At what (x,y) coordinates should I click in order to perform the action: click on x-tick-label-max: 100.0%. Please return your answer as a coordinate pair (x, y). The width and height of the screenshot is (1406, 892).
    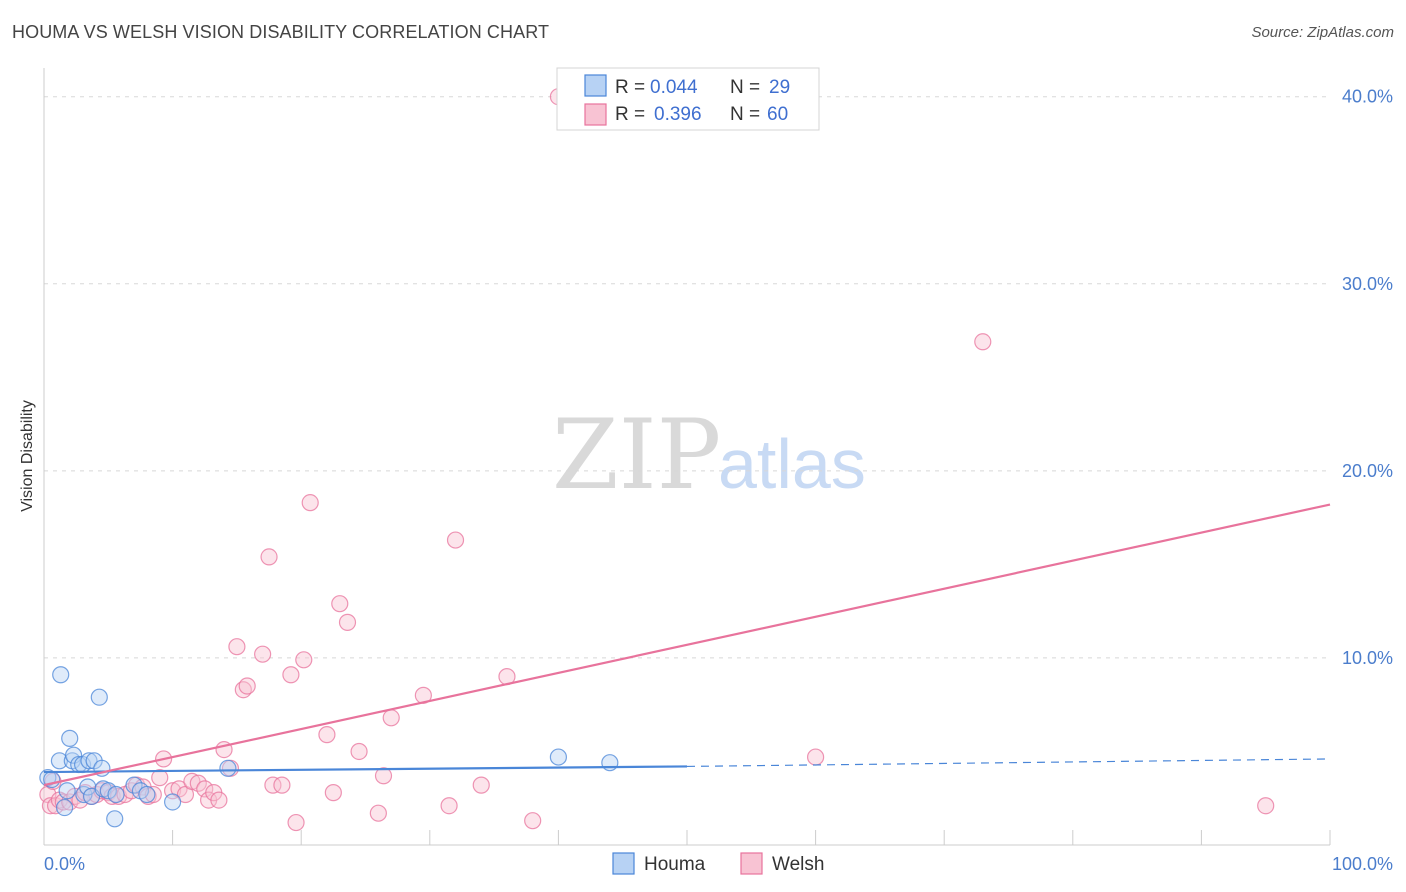
    Looking at the image, I should click on (1362, 864).